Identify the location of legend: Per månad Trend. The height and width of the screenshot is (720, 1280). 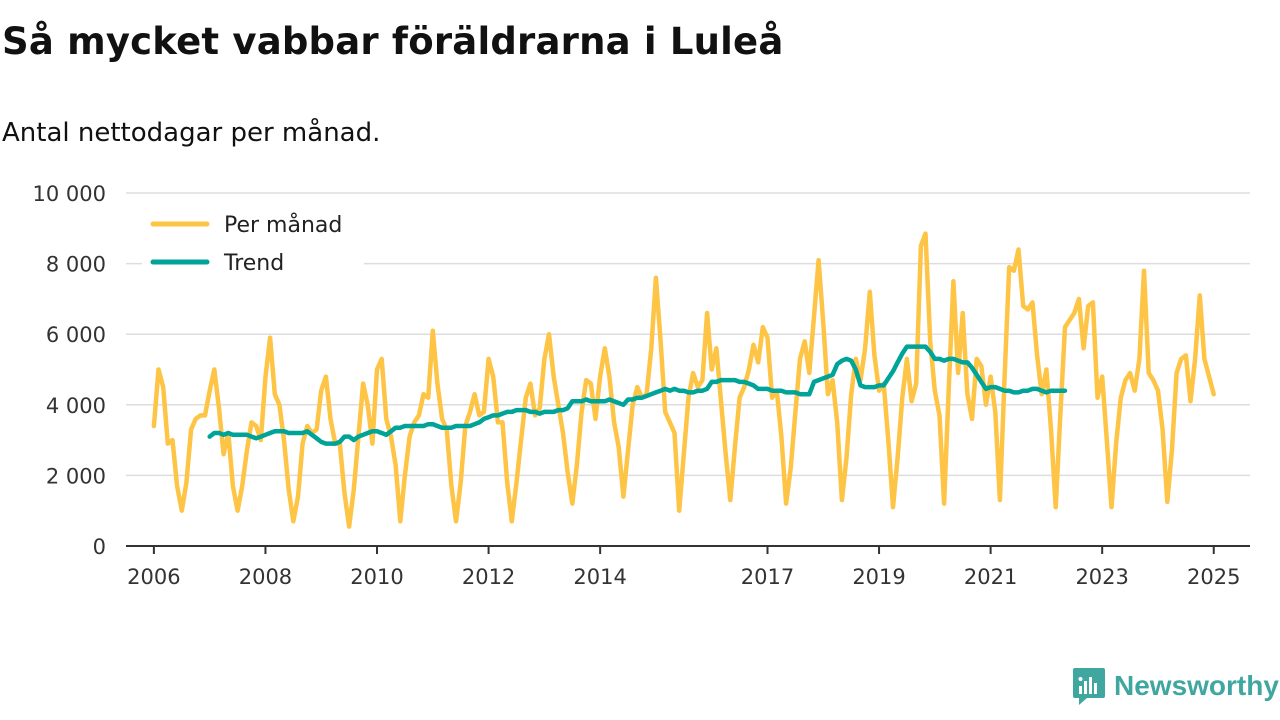
(253, 246).